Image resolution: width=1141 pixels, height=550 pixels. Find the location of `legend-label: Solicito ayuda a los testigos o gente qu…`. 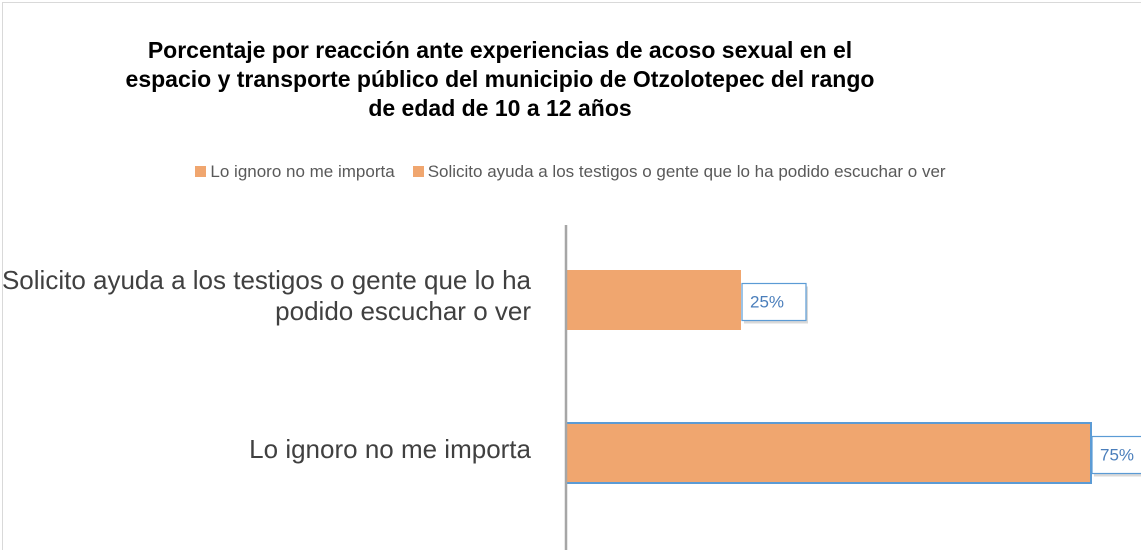

legend-label: Solicito ayuda a los testigos o gente qu… is located at coordinates (686, 171).